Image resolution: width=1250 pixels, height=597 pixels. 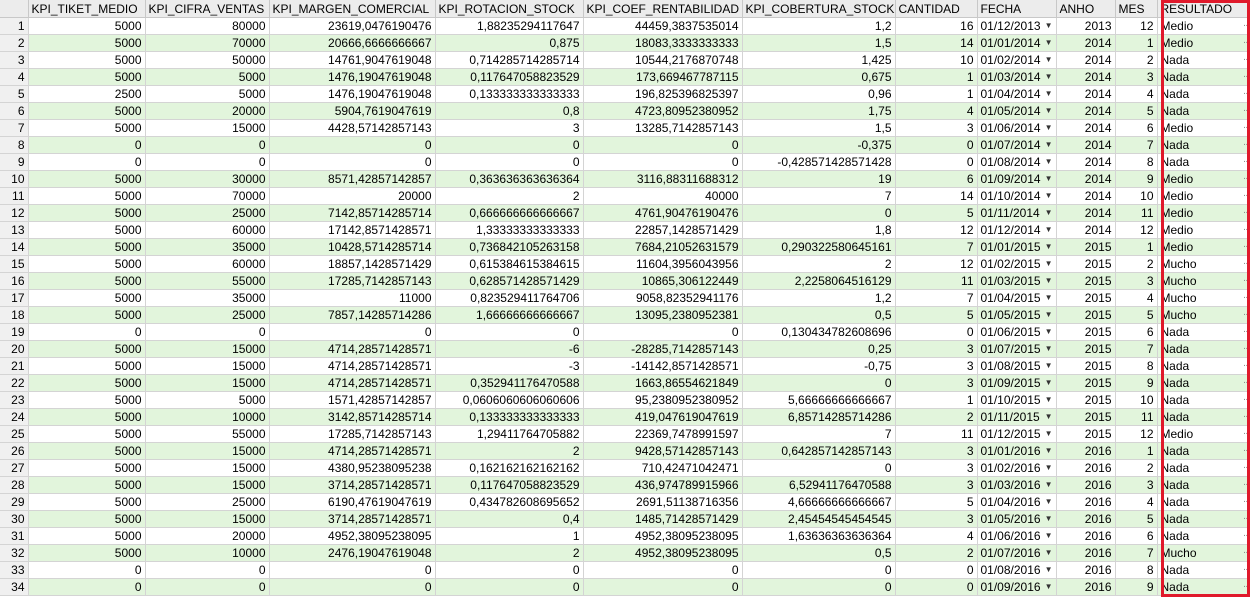 I want to click on cell-mes: 4, so click(x=1136, y=298).